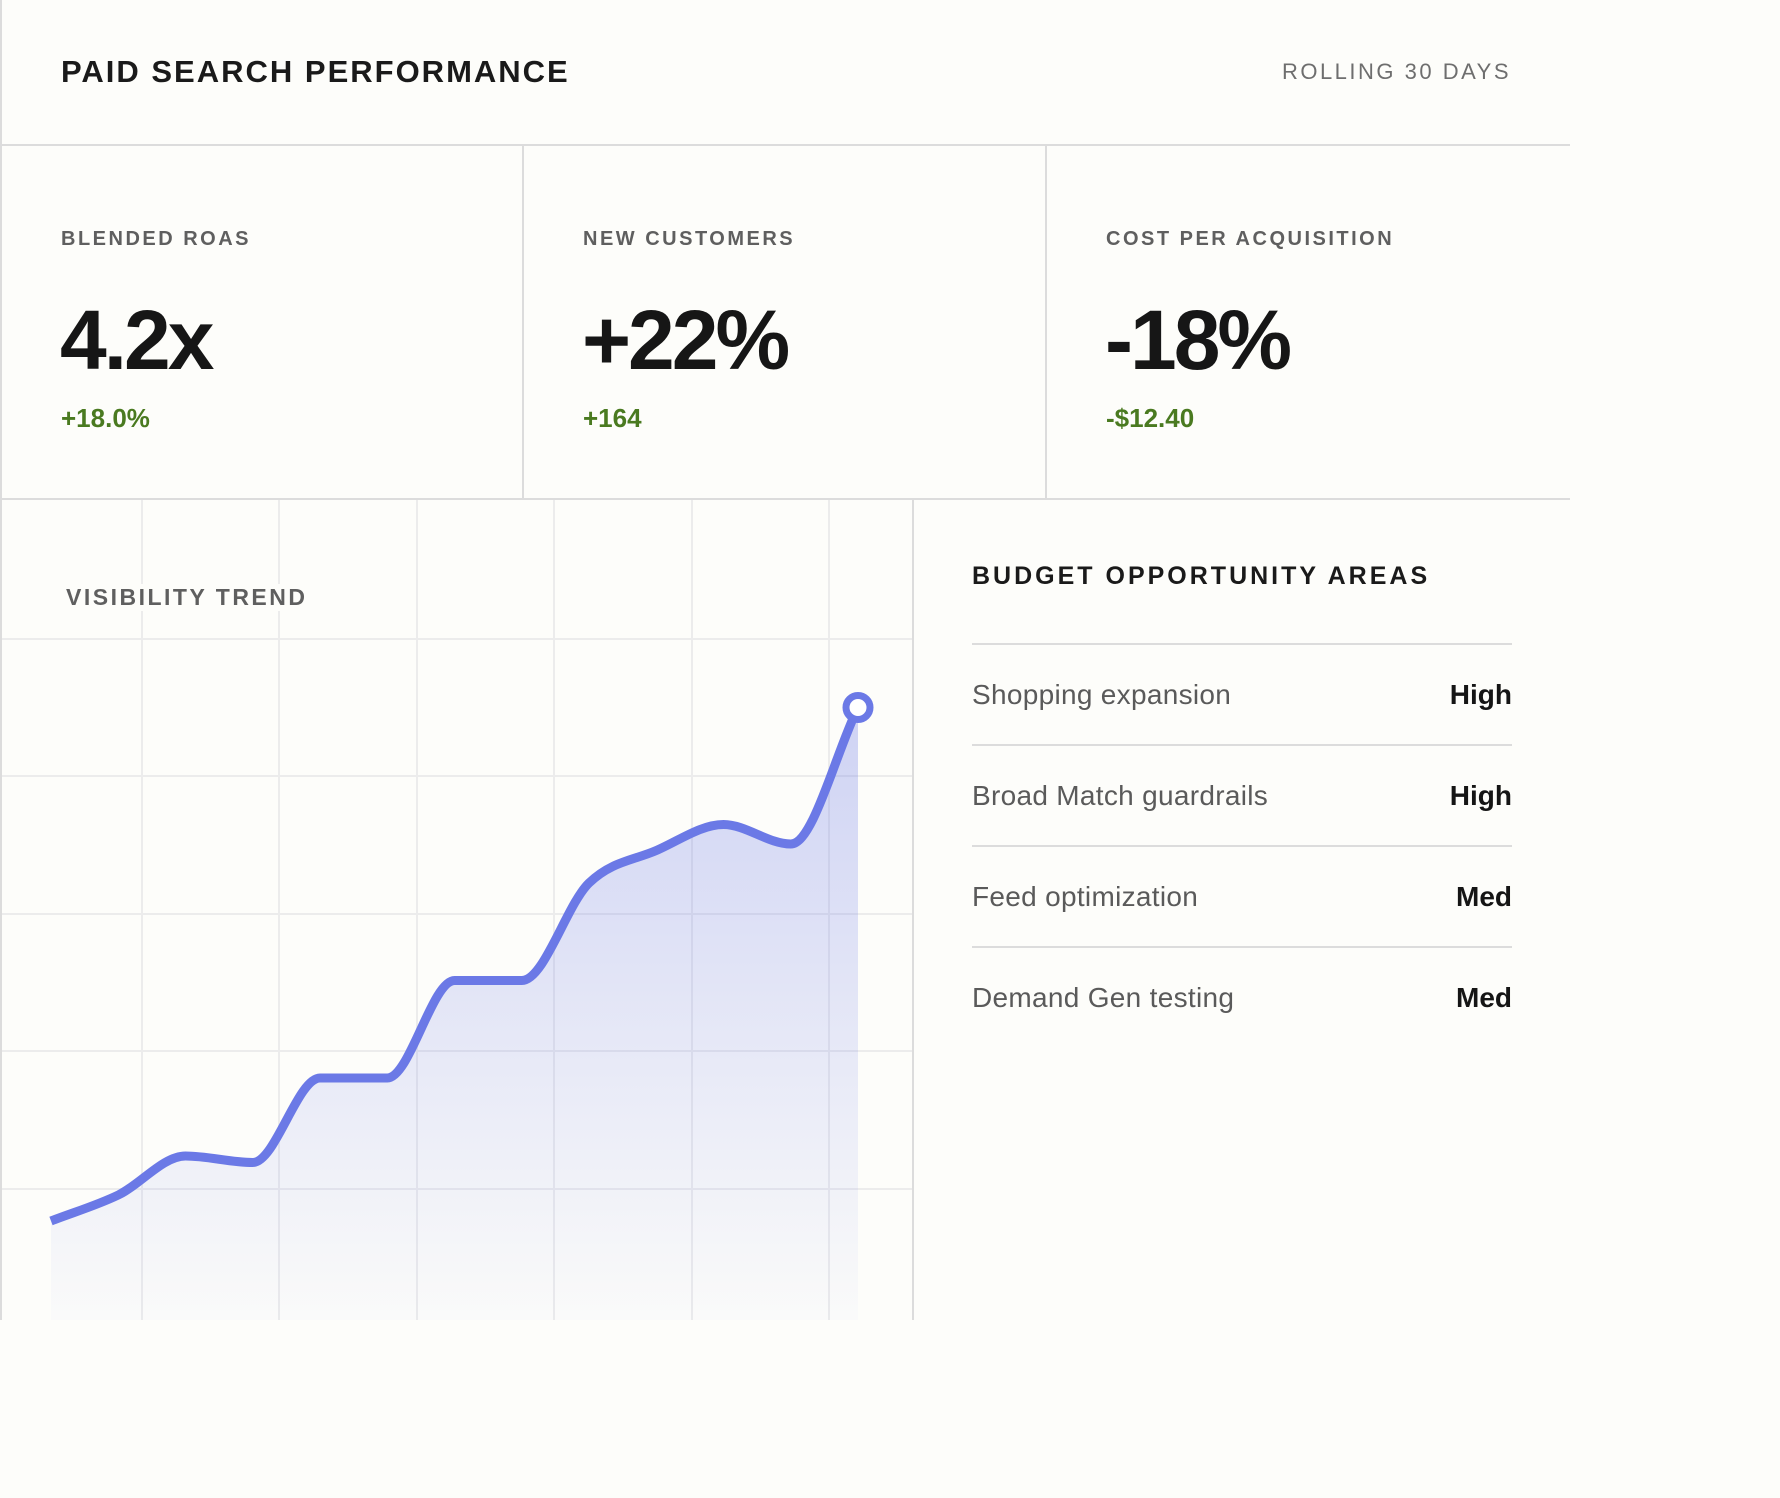 The height and width of the screenshot is (1498, 1780). I want to click on end-point-marker, so click(858, 707).